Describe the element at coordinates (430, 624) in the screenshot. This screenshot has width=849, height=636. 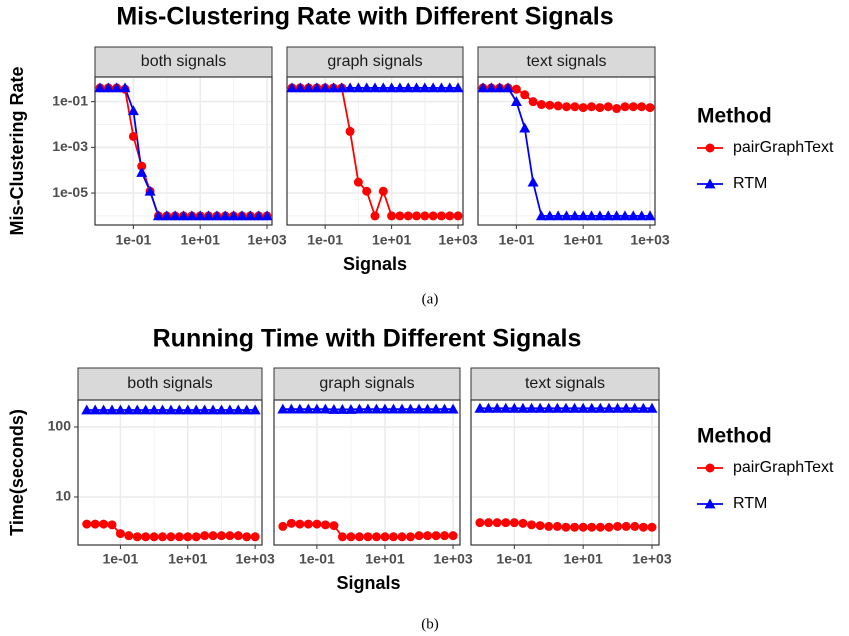
I see `caption: (b)` at that location.